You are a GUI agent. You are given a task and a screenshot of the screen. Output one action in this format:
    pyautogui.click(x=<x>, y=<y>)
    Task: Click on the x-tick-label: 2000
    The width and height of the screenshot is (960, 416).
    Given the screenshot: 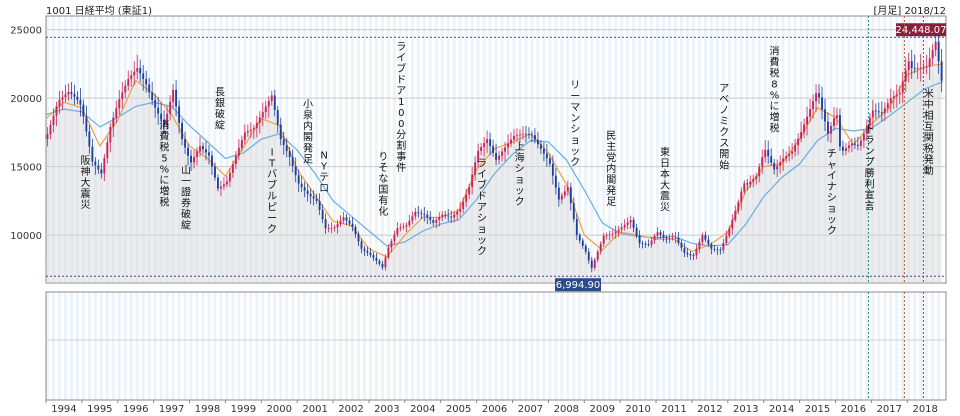 What is the action you would take?
    pyautogui.click(x=279, y=409)
    